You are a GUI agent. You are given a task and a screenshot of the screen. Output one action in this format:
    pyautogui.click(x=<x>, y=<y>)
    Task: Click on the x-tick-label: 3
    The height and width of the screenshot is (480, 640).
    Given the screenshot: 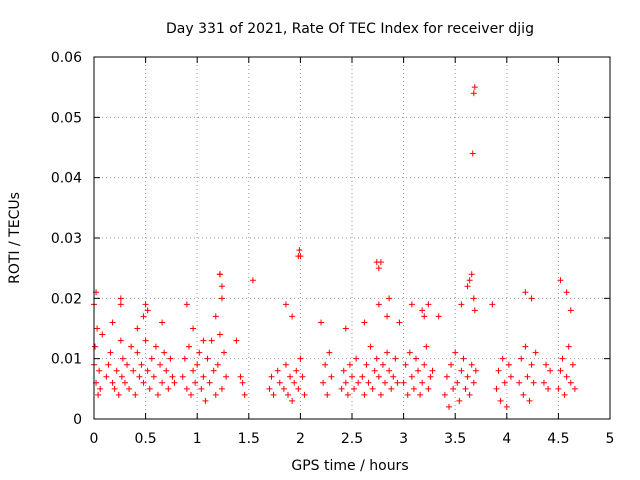 What is the action you would take?
    pyautogui.click(x=403, y=439)
    